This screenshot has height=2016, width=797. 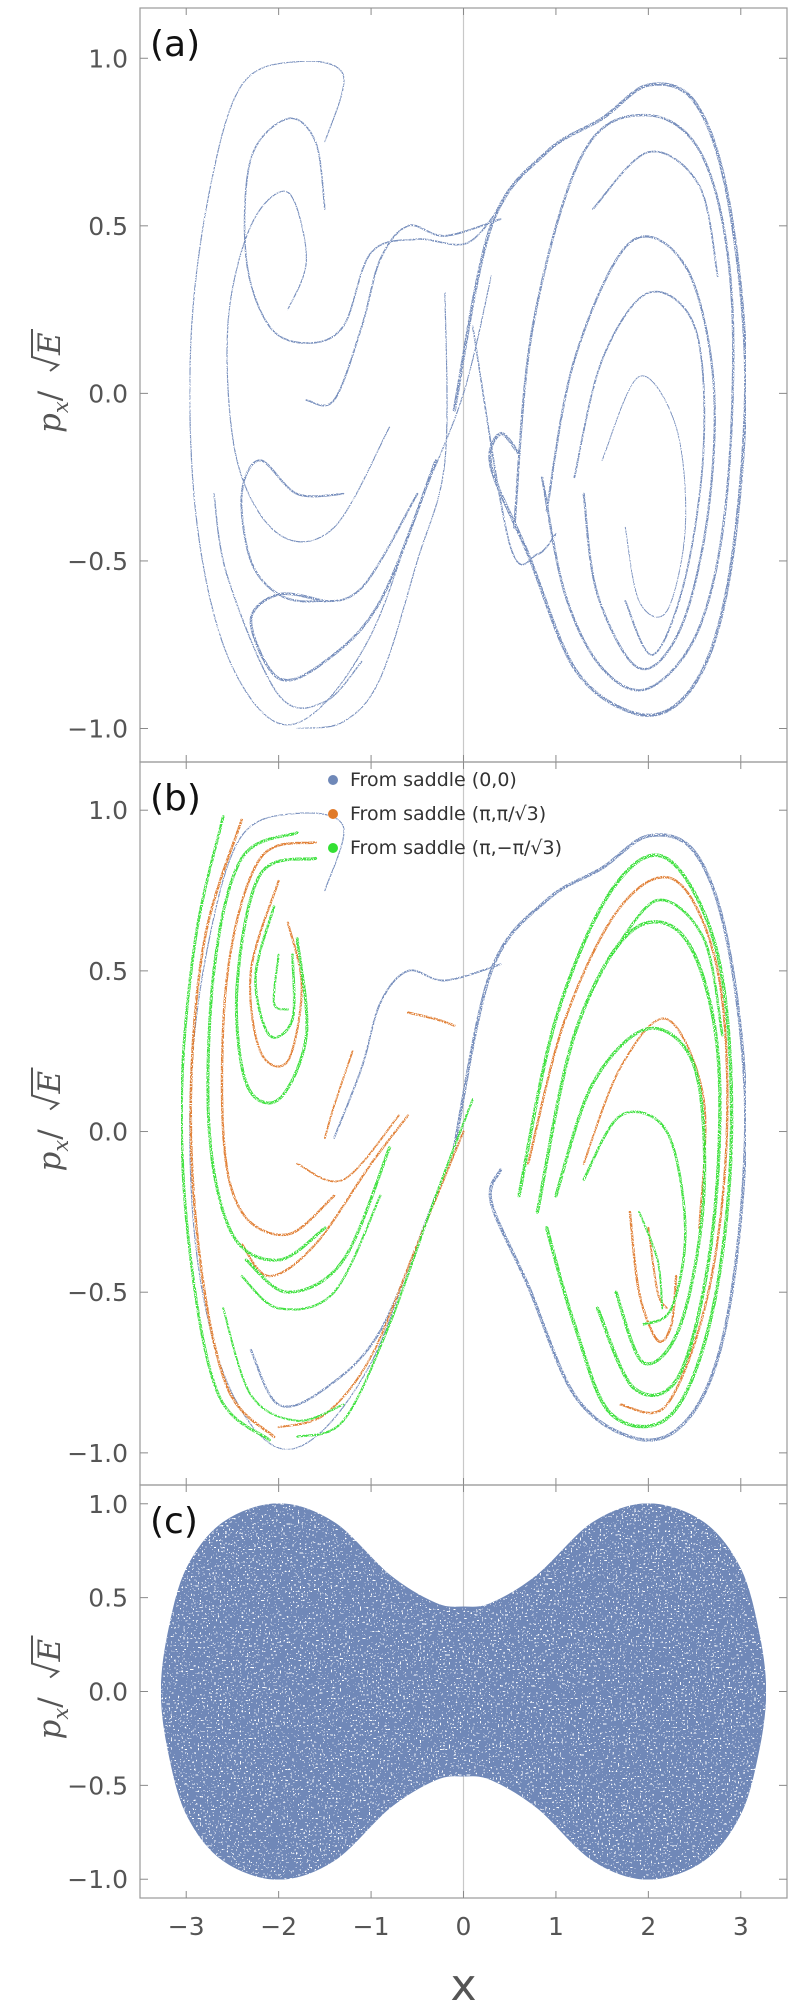 I want to click on panel-a-ylabel: px/E, so click(x=52, y=381).